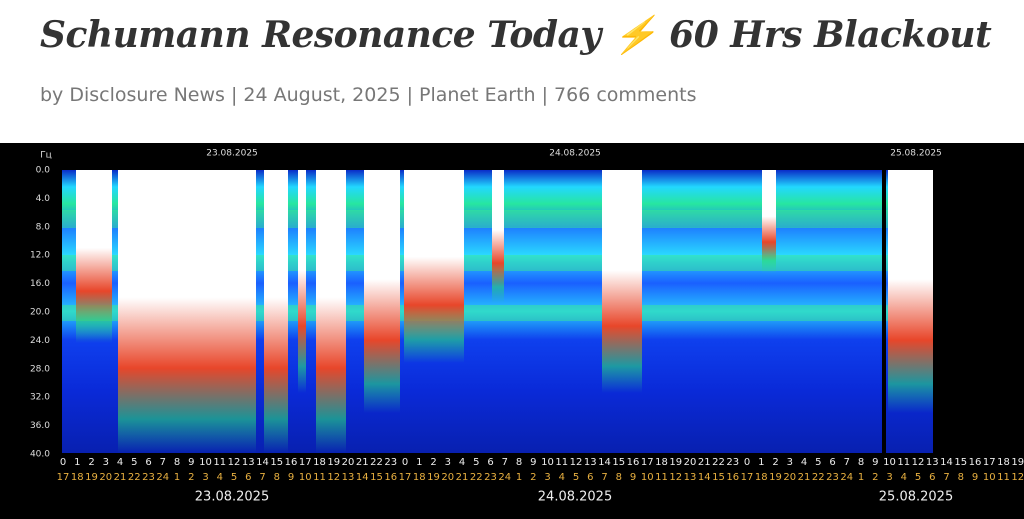 This screenshot has height=519, width=1024. Describe the element at coordinates (989, 462) in the screenshot. I see `hour-label: 17` at that location.